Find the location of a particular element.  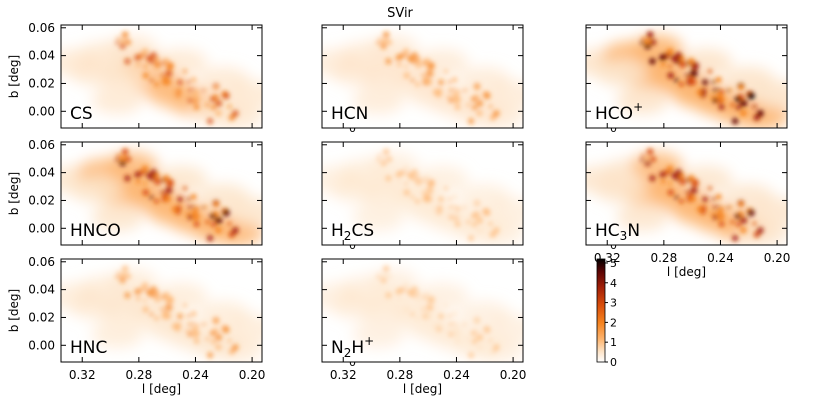

figure-title: SVir is located at coordinates (400, 13).